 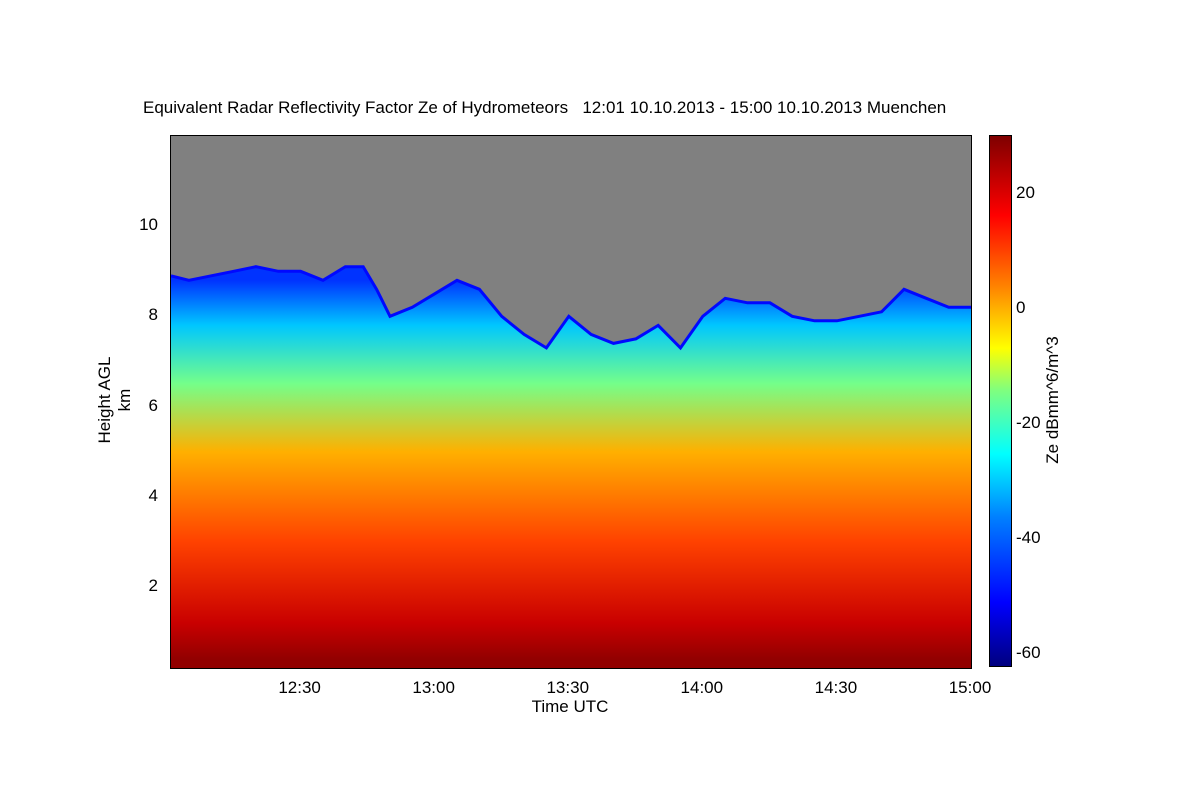 I want to click on colorbar-tick-label: 0, so click(x=1021, y=307).